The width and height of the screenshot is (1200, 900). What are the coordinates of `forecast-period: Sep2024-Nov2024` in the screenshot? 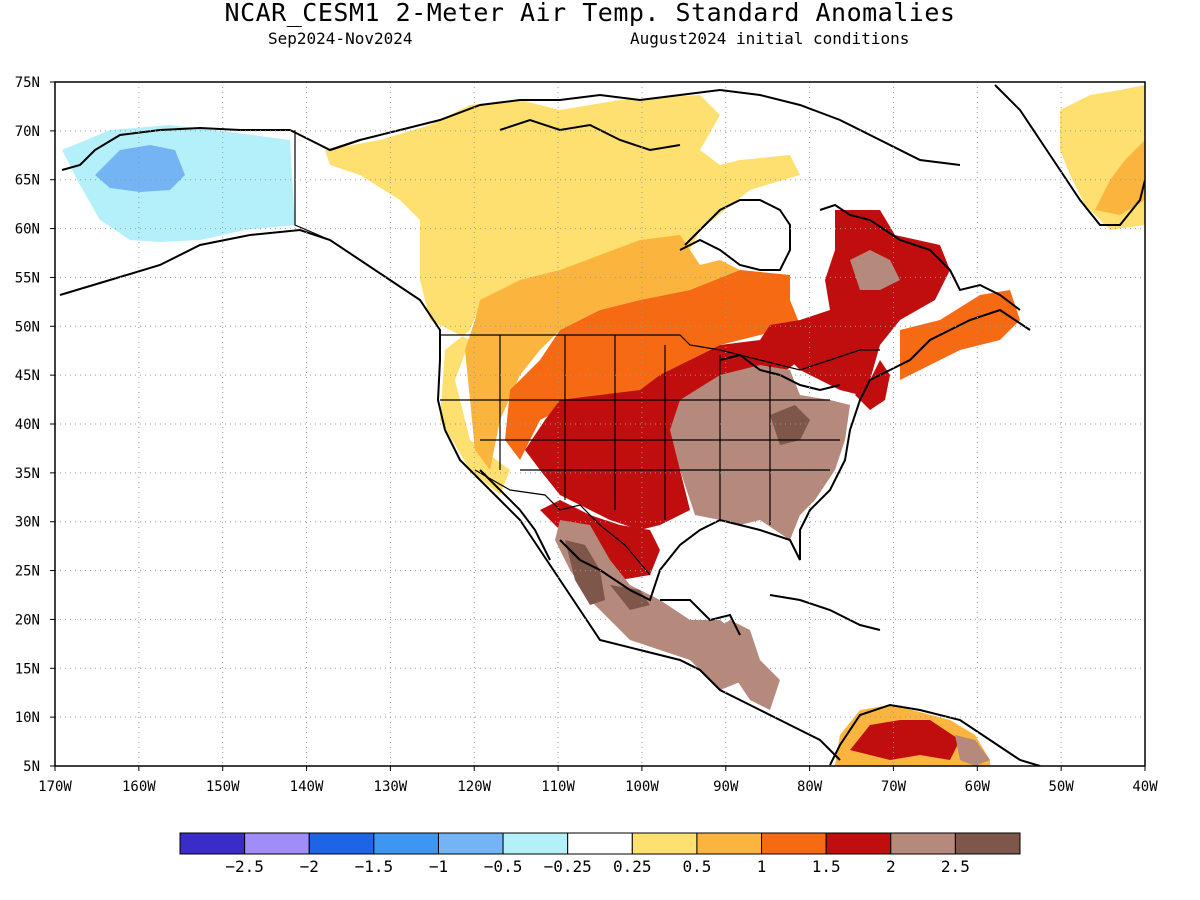 It's located at (340, 38).